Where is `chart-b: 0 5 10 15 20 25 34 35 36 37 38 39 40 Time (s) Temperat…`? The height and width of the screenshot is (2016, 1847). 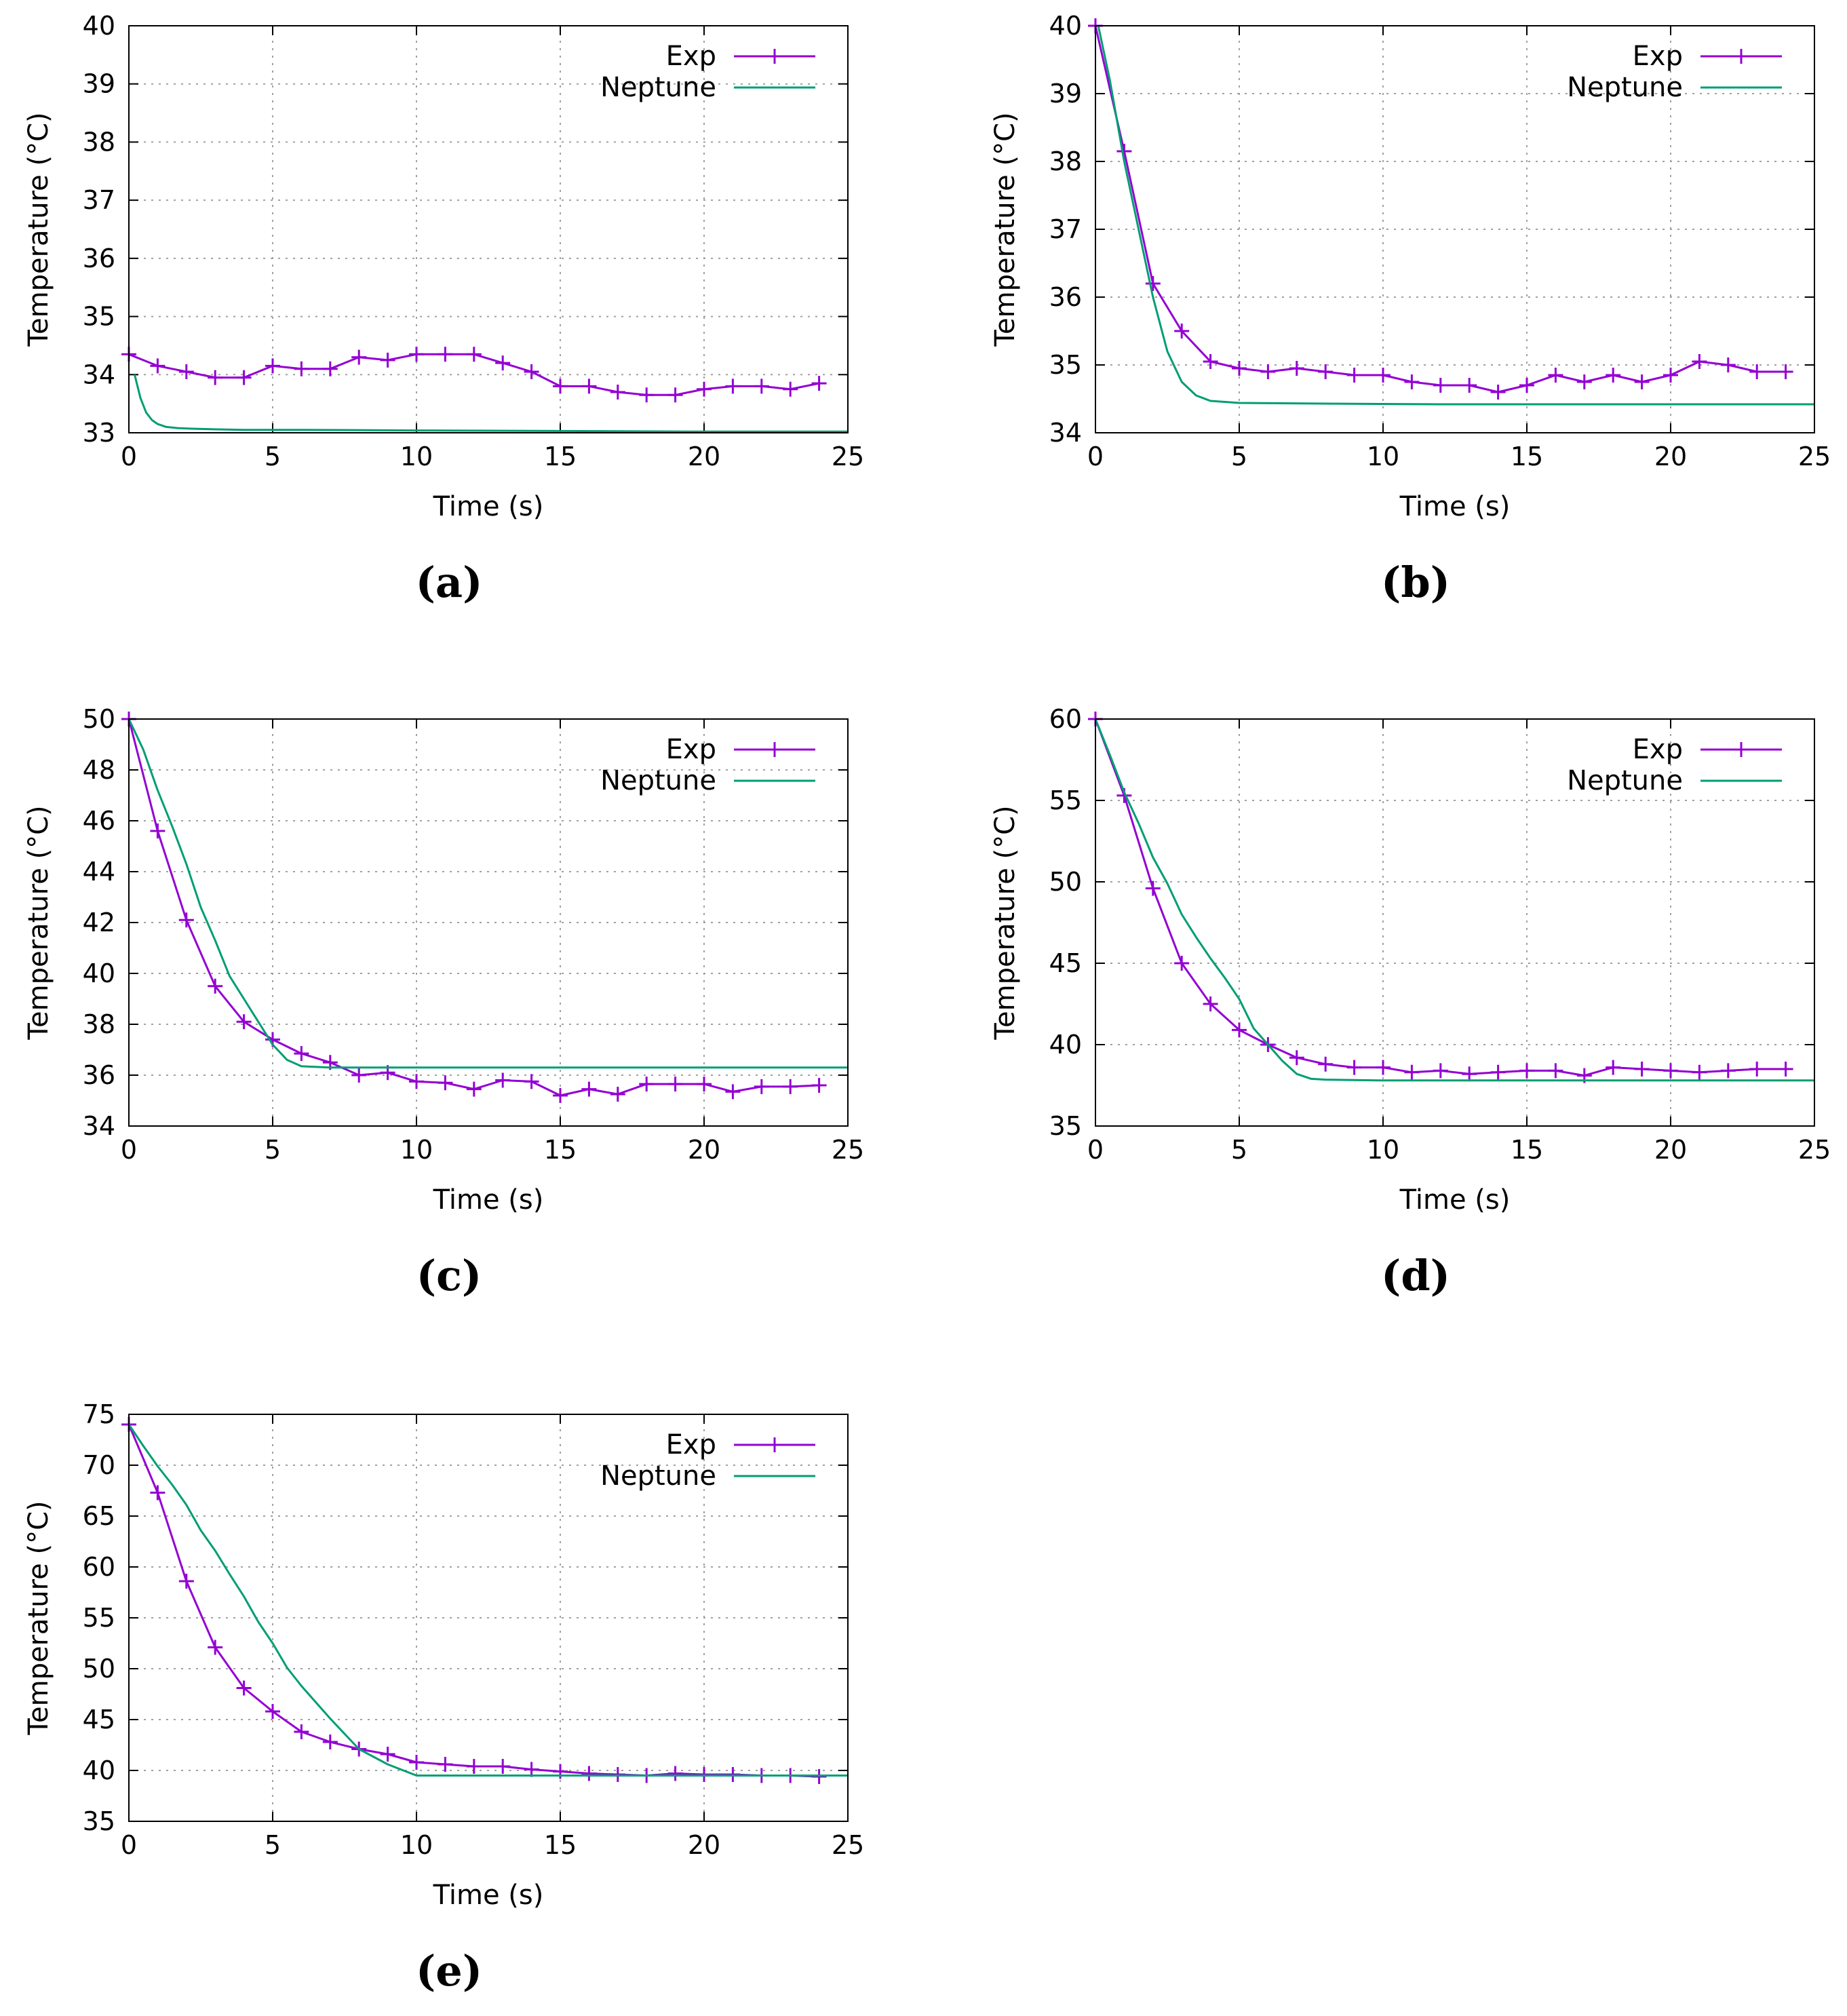
chart-b: 0 5 10 15 20 25 34 35 36 37 38 39 40 Time (s) Temperat… is located at coordinates (1410, 309).